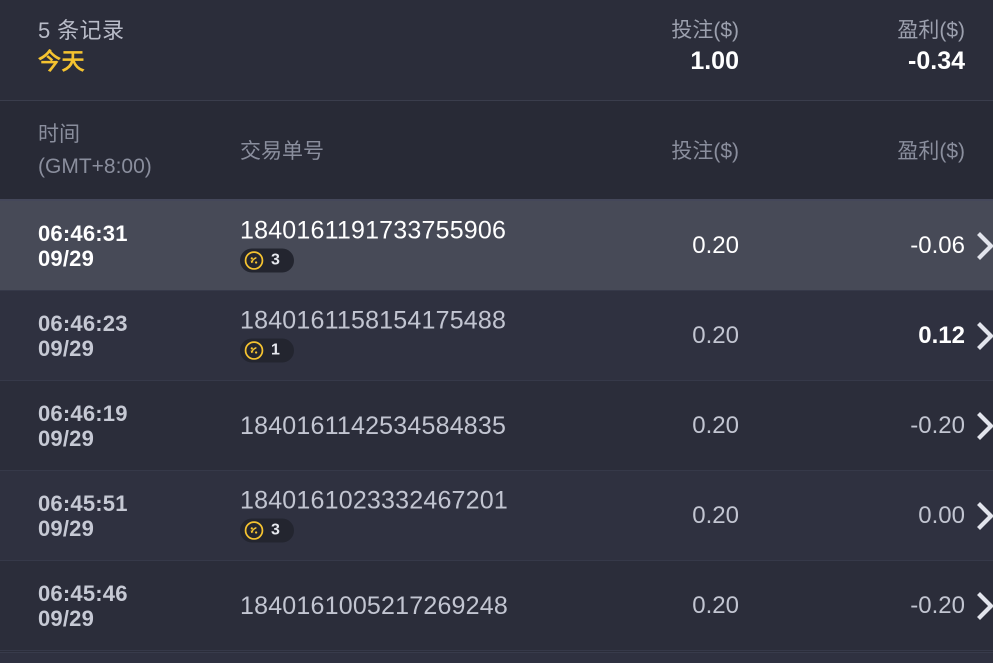  Describe the element at coordinates (275, 349) in the screenshot. I see `order-badge-count: 1` at that location.